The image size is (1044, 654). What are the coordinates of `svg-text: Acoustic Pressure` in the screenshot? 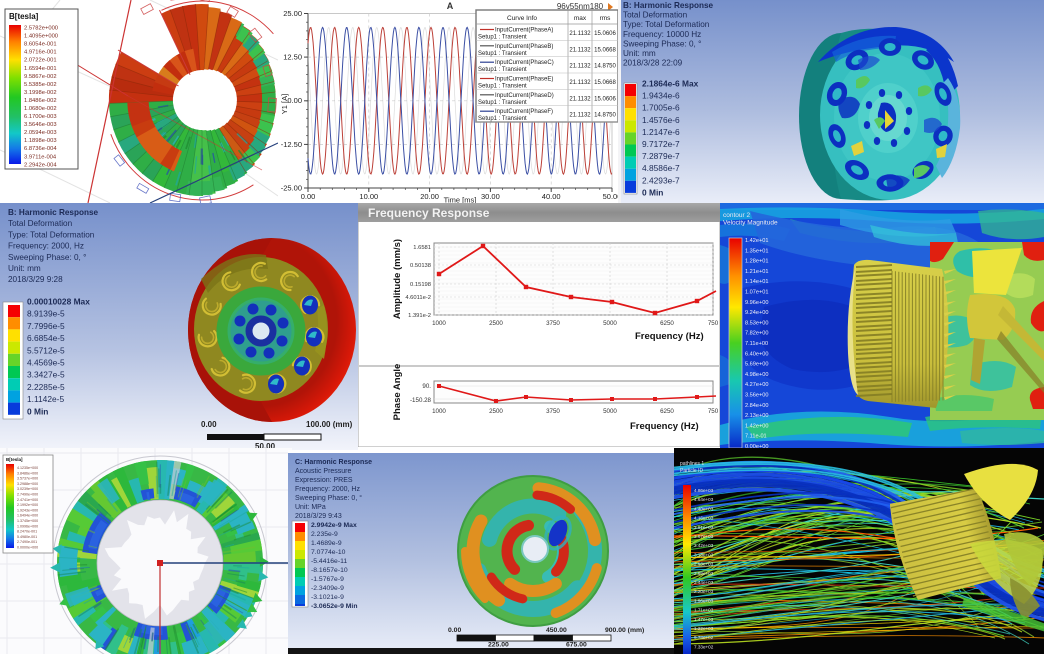 It's located at (323, 471).